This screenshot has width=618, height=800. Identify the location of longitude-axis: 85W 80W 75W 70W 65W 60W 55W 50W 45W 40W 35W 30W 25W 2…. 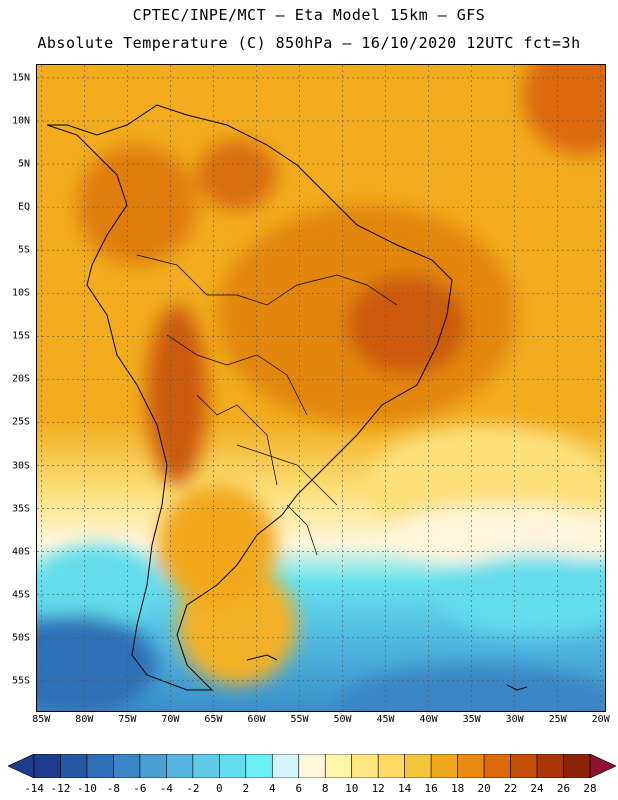
(309, 722).